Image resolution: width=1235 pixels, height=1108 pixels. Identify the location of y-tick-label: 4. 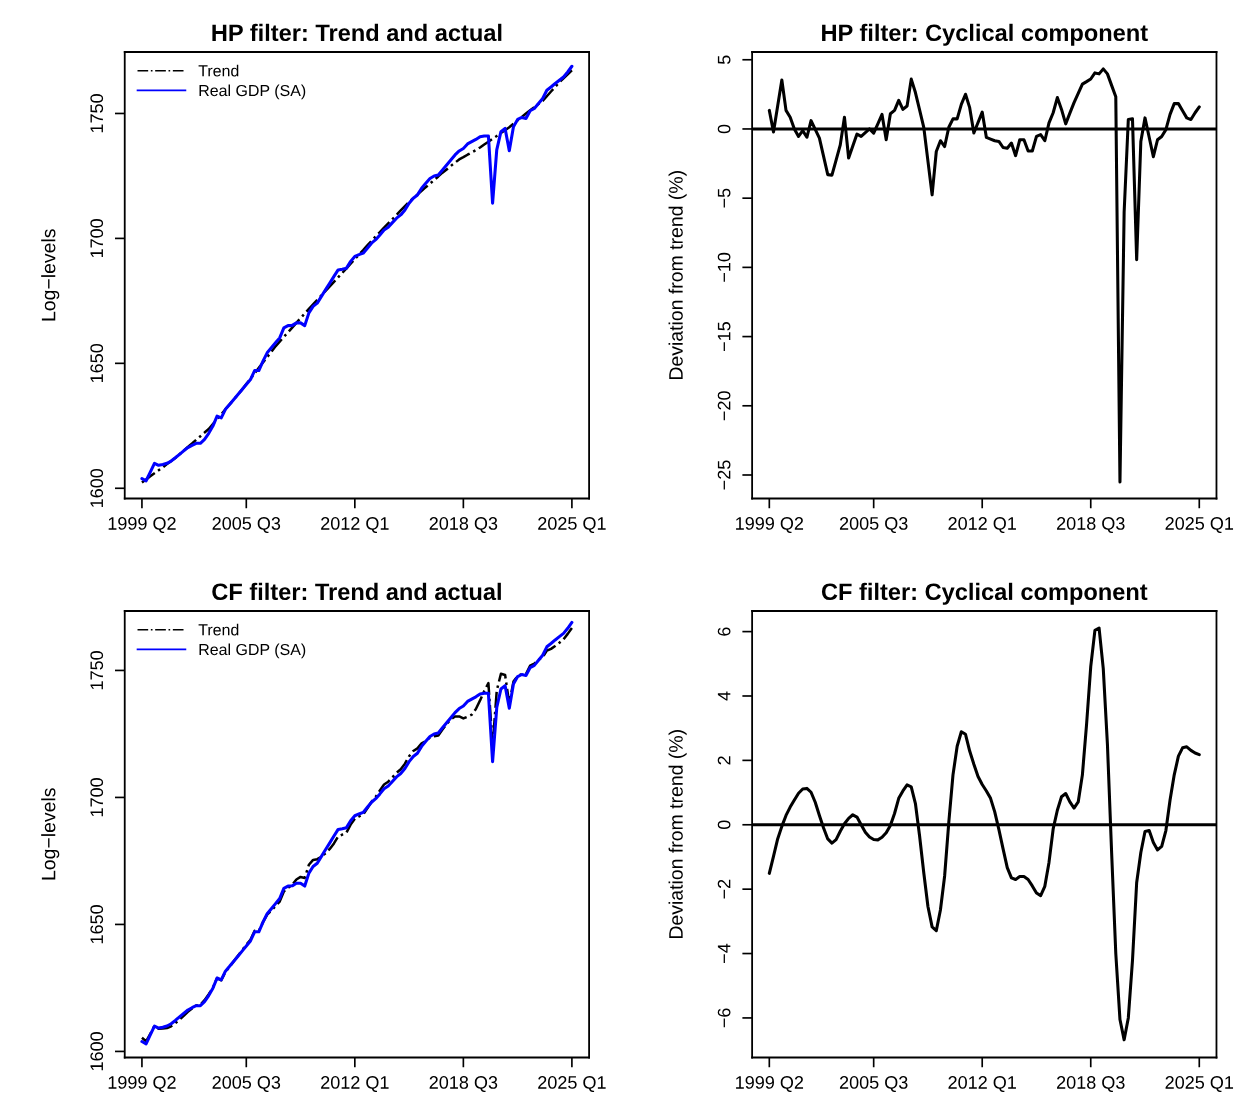
(724, 696).